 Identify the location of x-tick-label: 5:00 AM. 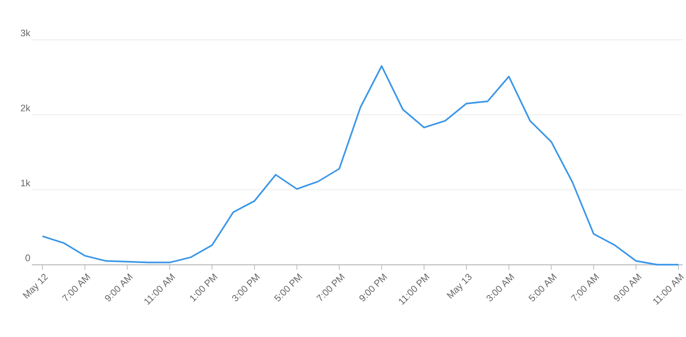
(542, 287).